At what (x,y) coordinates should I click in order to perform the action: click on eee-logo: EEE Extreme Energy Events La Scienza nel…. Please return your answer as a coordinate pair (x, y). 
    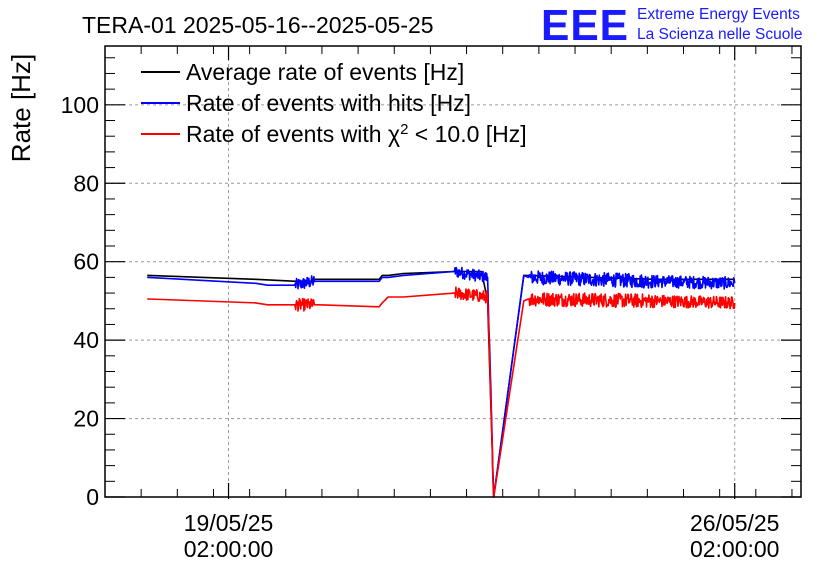
    Looking at the image, I should click on (671, 25).